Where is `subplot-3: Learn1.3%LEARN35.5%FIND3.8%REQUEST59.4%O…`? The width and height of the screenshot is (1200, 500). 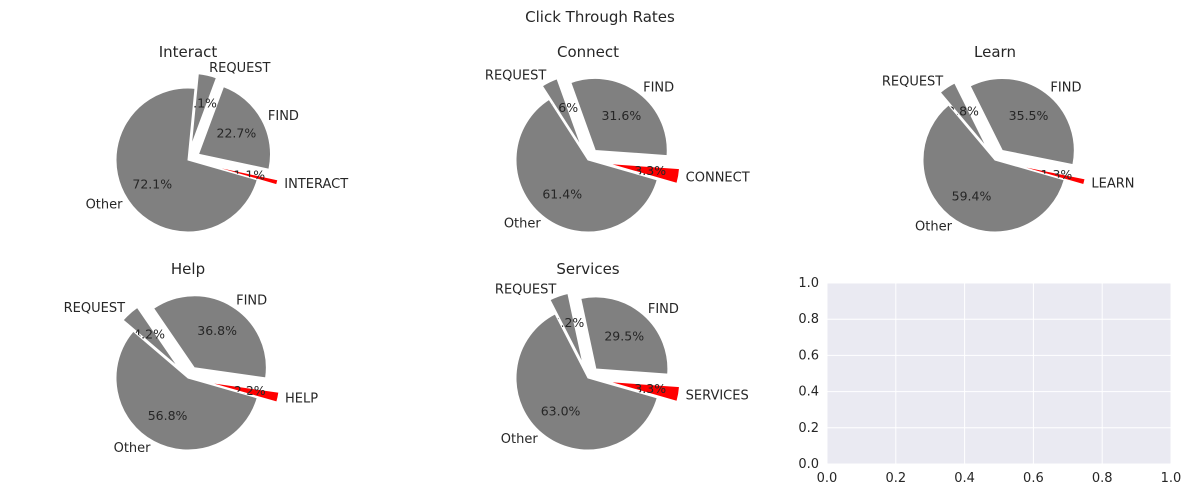 subplot-3: Learn1.3%LEARN35.5%FIND3.8%REQUEST59.4%O… is located at coordinates (1008, 138).